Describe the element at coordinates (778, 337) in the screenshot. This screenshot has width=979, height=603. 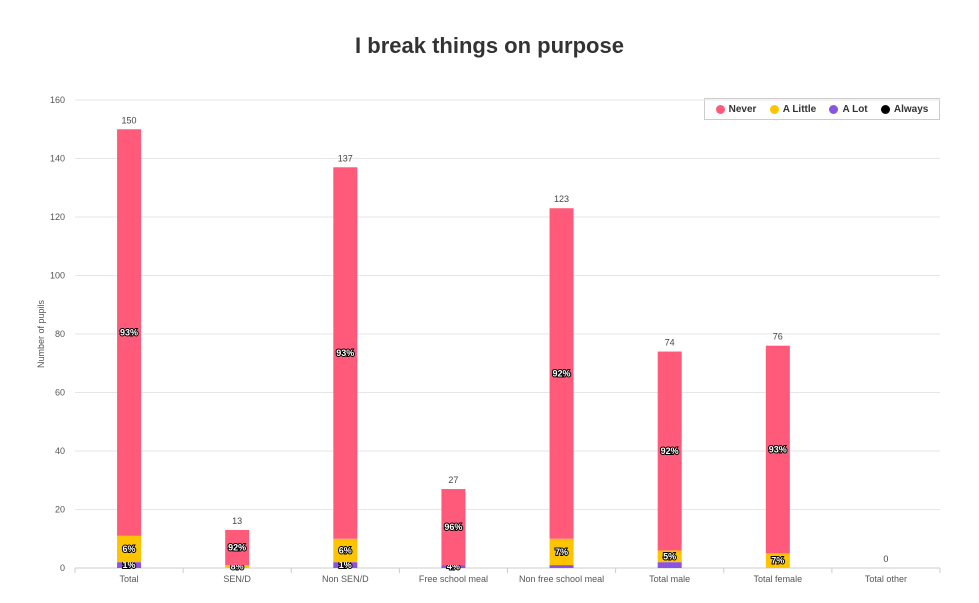
I see `total-label-6: 76` at that location.